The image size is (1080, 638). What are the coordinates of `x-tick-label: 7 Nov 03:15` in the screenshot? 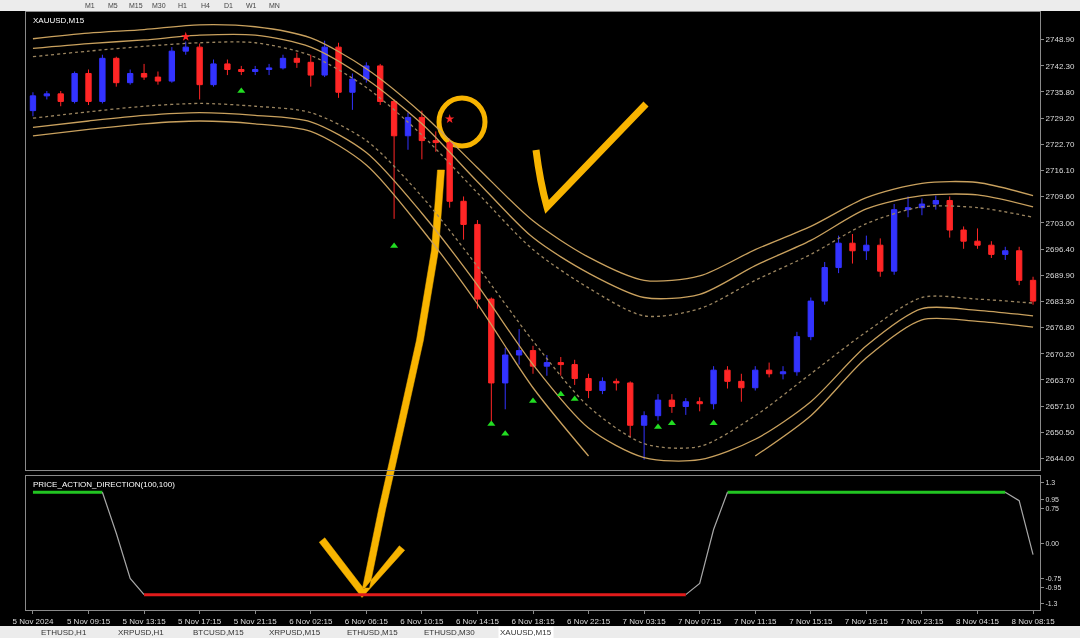 It's located at (644, 621).